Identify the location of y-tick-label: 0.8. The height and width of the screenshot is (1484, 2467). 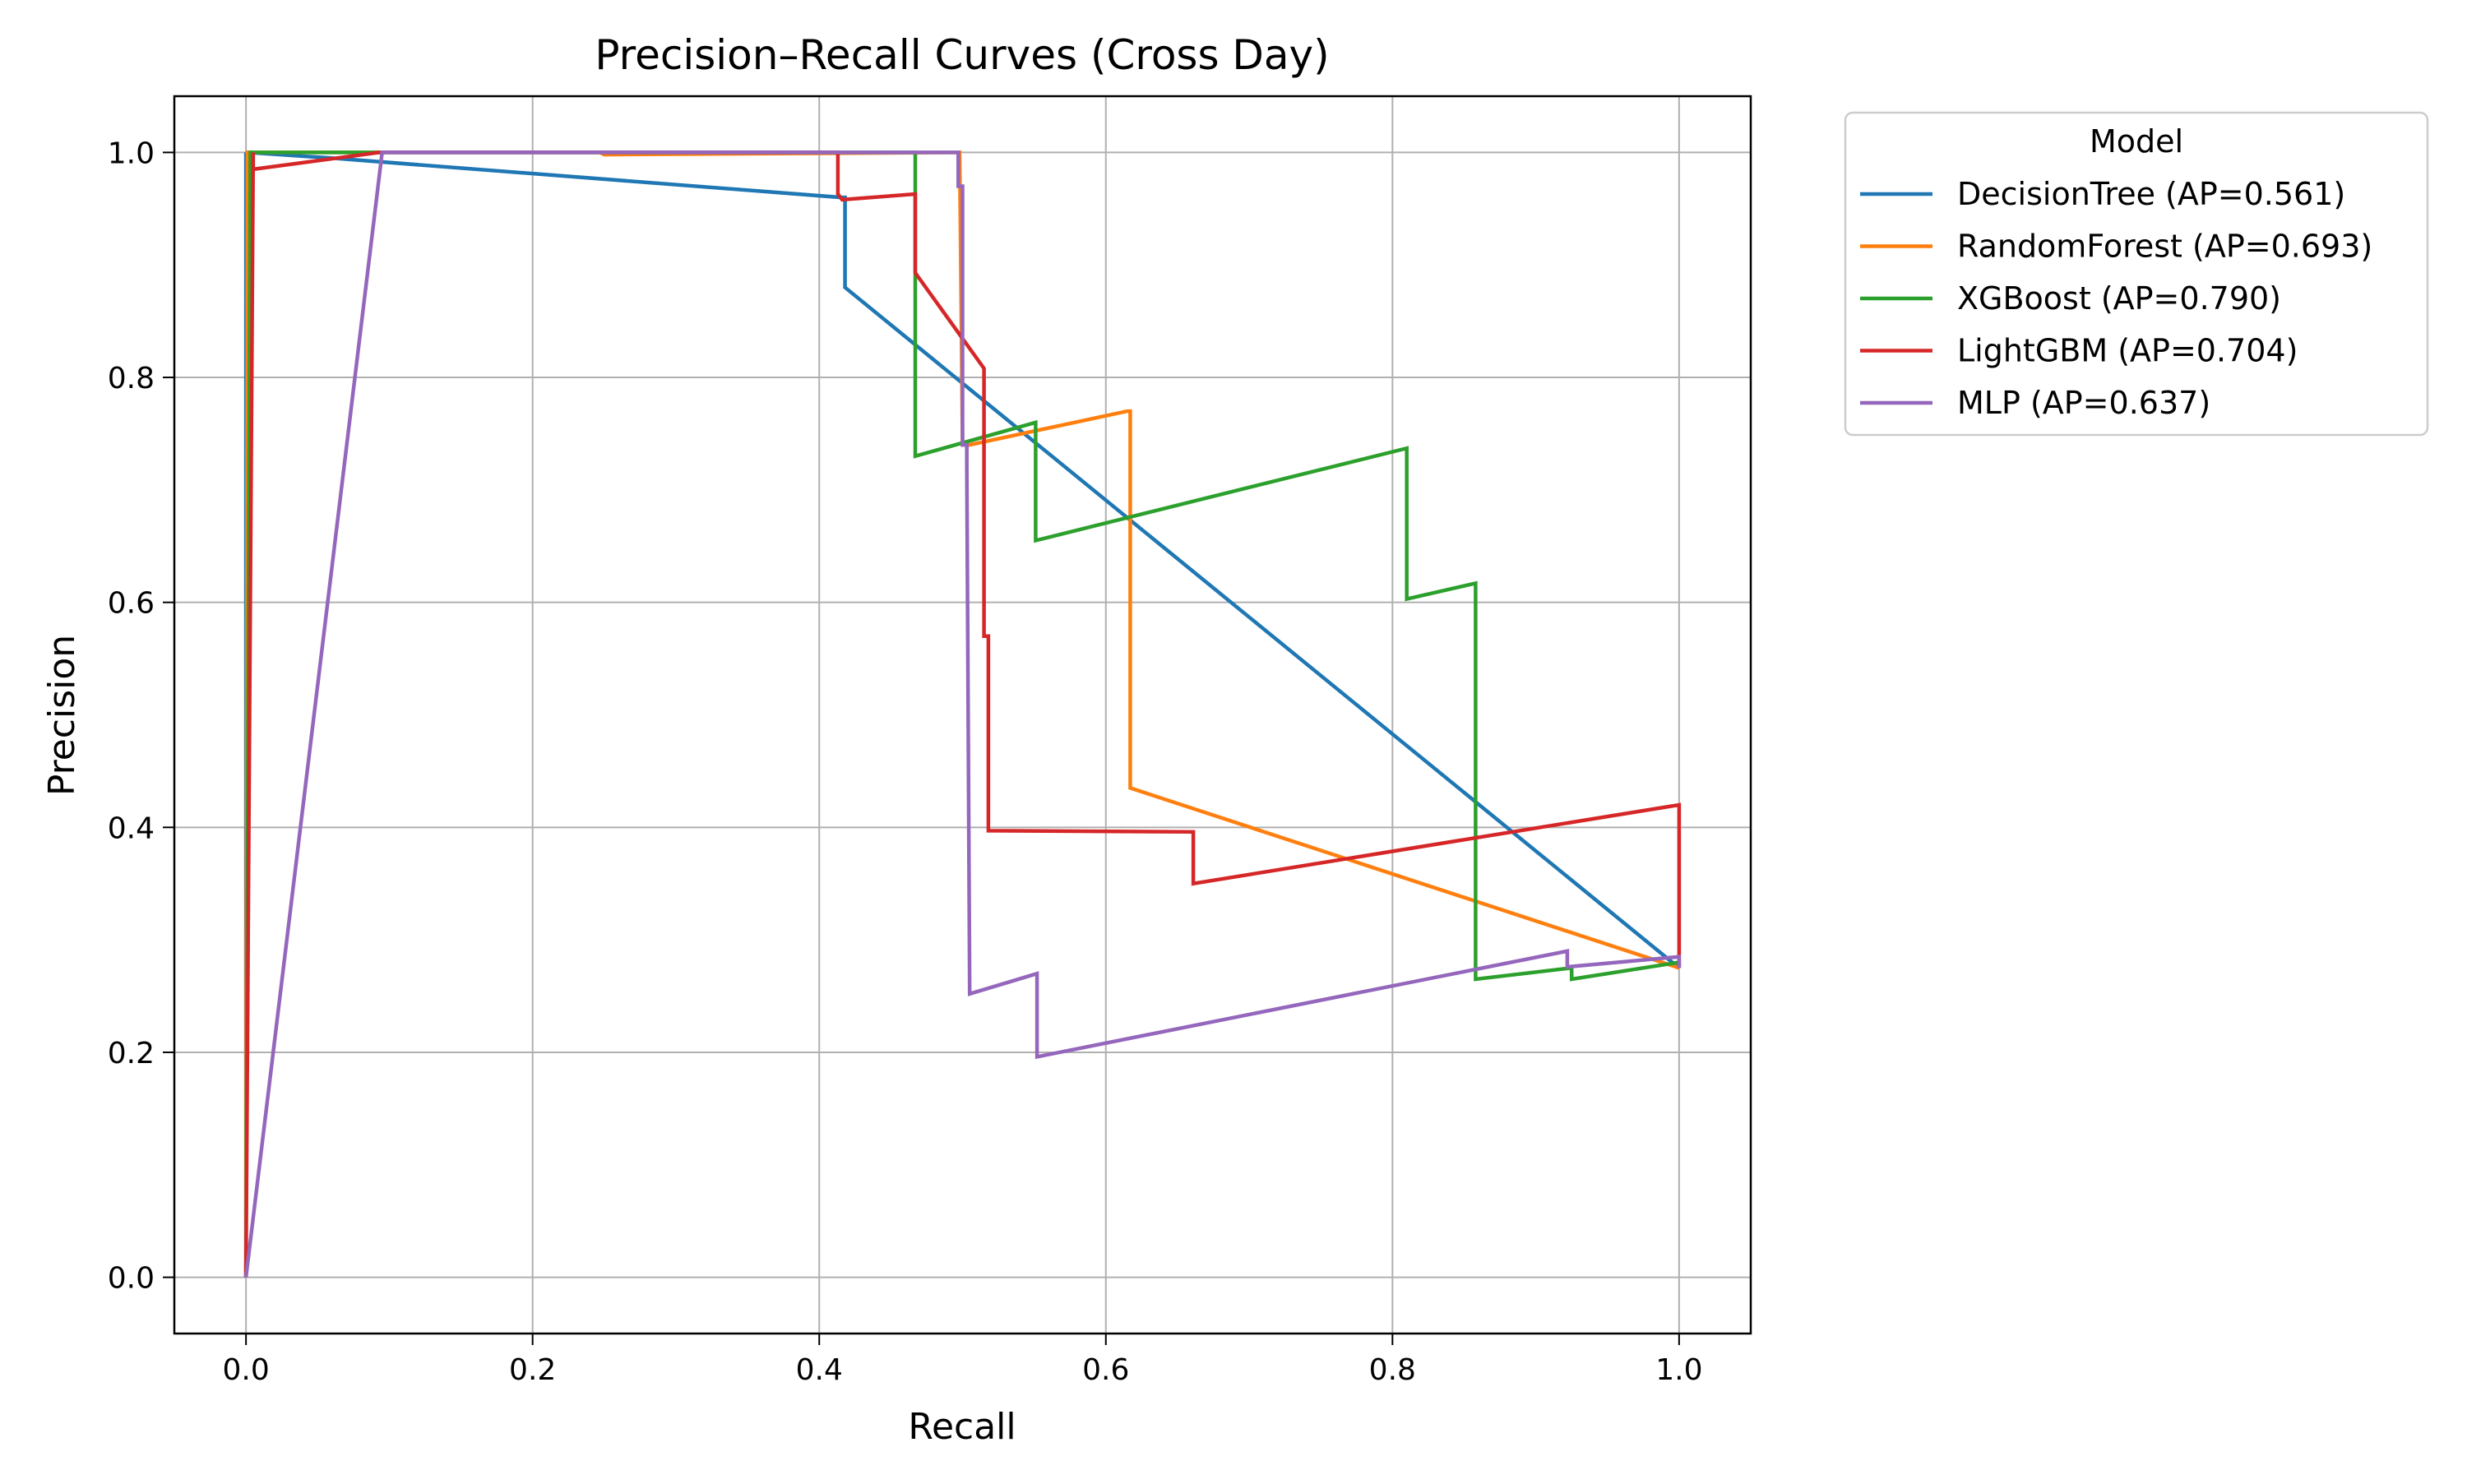
(131, 378).